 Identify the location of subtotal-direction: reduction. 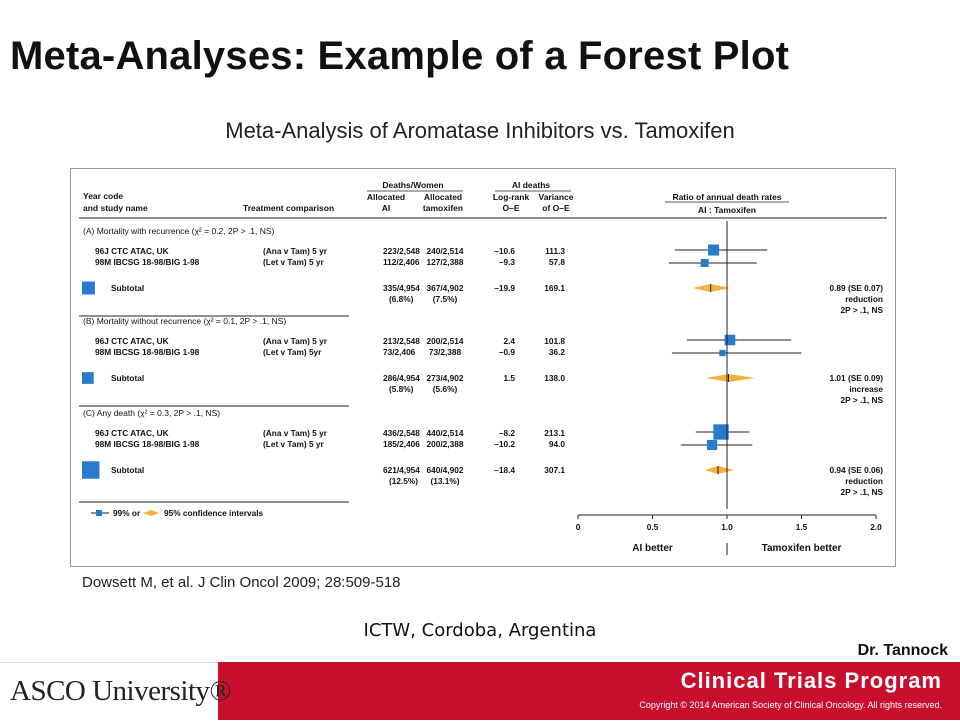
(864, 299).